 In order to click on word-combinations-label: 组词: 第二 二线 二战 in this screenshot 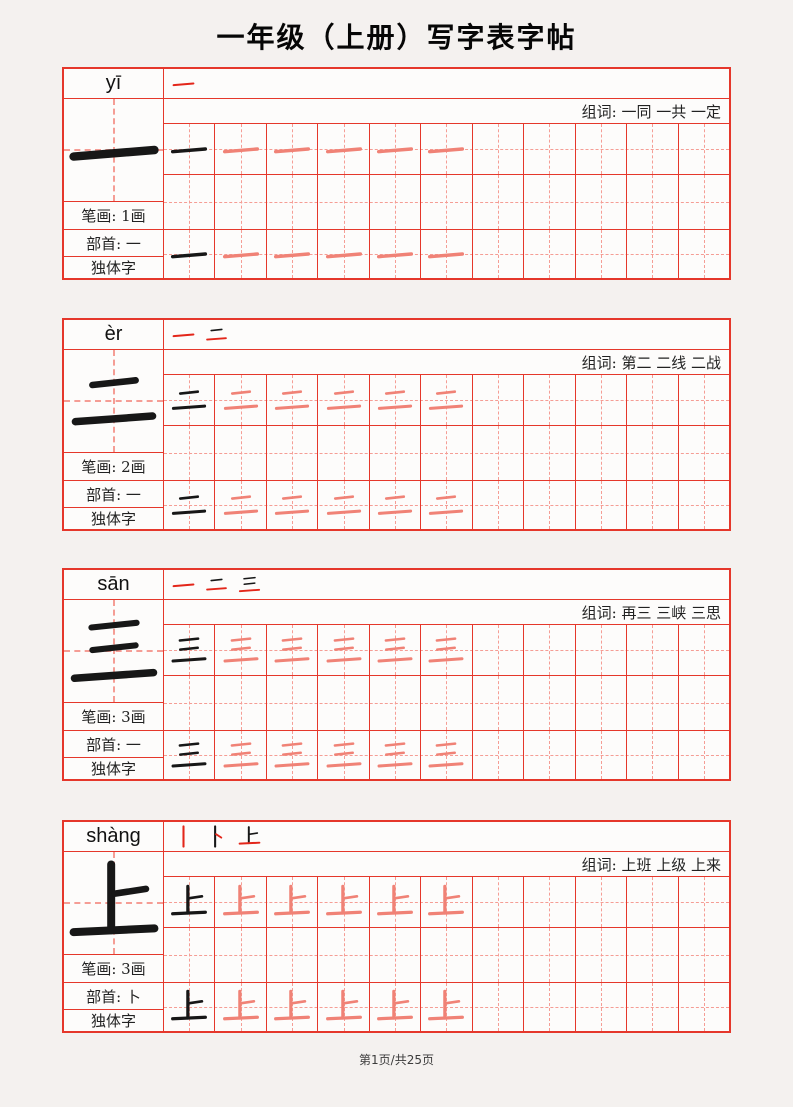, I will do `click(446, 362)`.